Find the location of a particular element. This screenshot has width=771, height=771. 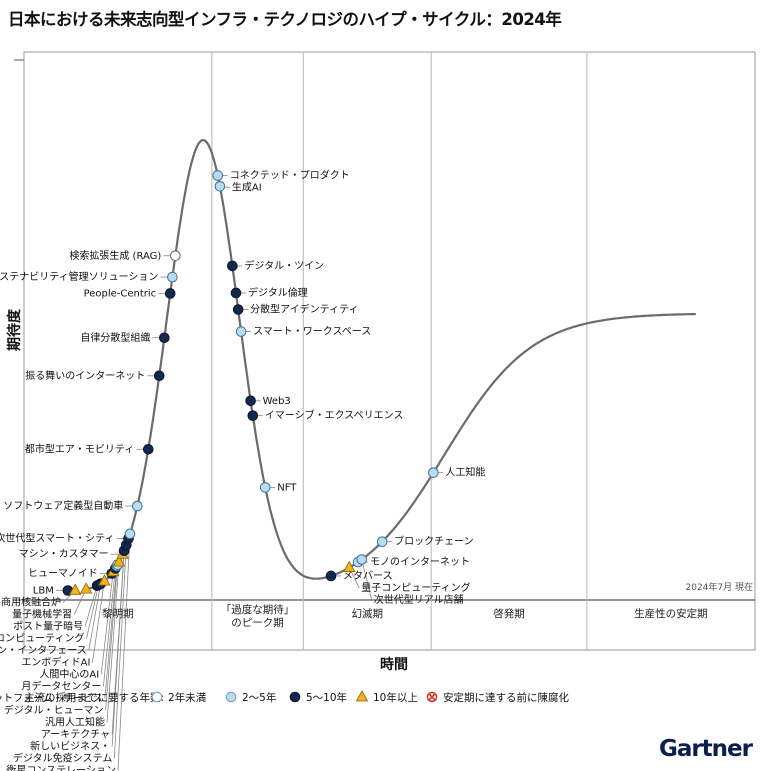

生成ai-marker is located at coordinates (220, 186).